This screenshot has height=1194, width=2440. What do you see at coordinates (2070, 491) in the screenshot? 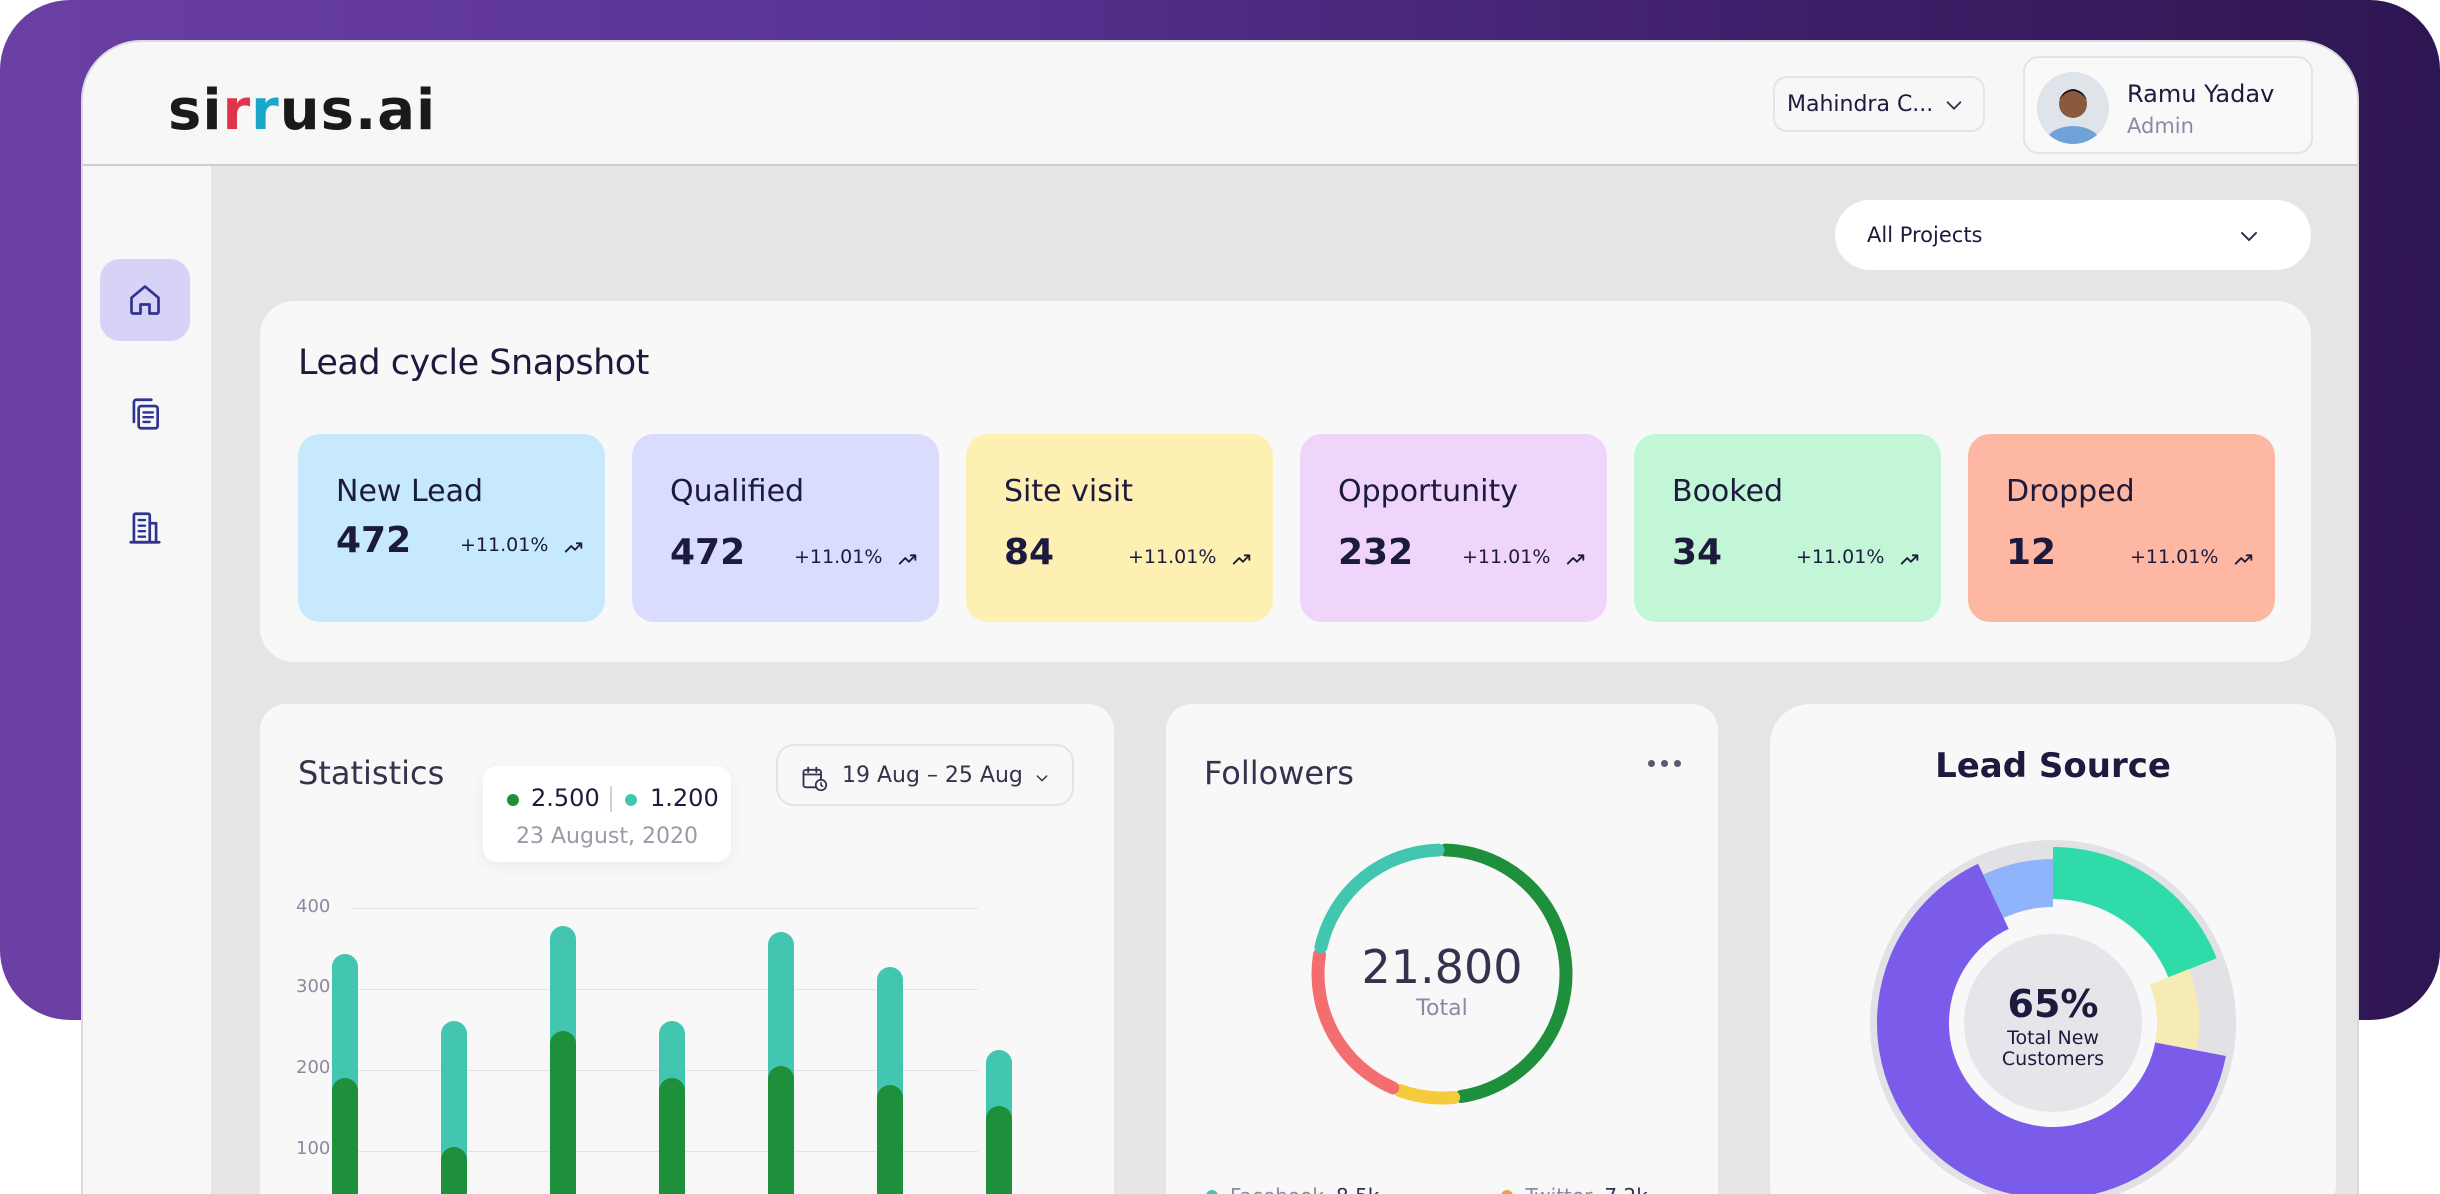
I see `card-label: Dropped` at bounding box center [2070, 491].